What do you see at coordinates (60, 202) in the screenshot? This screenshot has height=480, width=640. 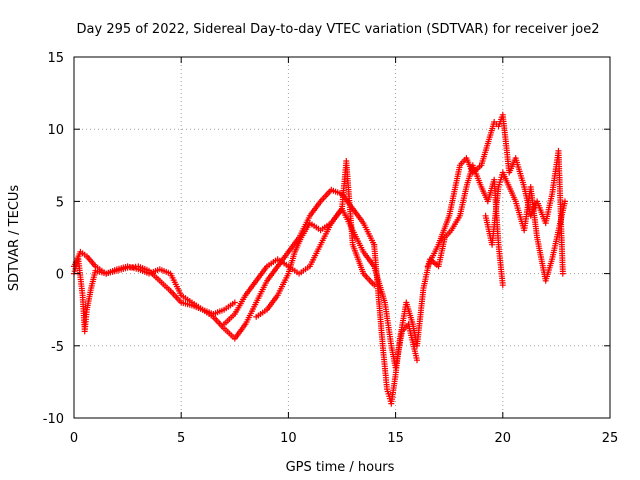 I see `y-tick-label: 5` at bounding box center [60, 202].